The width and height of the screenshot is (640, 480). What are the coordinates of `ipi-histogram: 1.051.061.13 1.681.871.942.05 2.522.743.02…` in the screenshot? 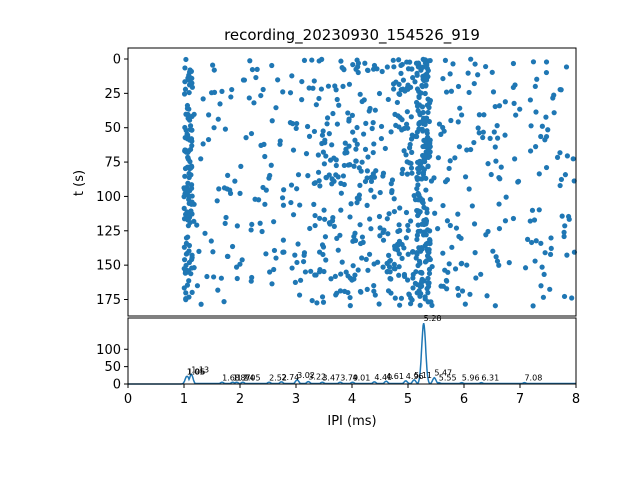 It's located at (338, 360).